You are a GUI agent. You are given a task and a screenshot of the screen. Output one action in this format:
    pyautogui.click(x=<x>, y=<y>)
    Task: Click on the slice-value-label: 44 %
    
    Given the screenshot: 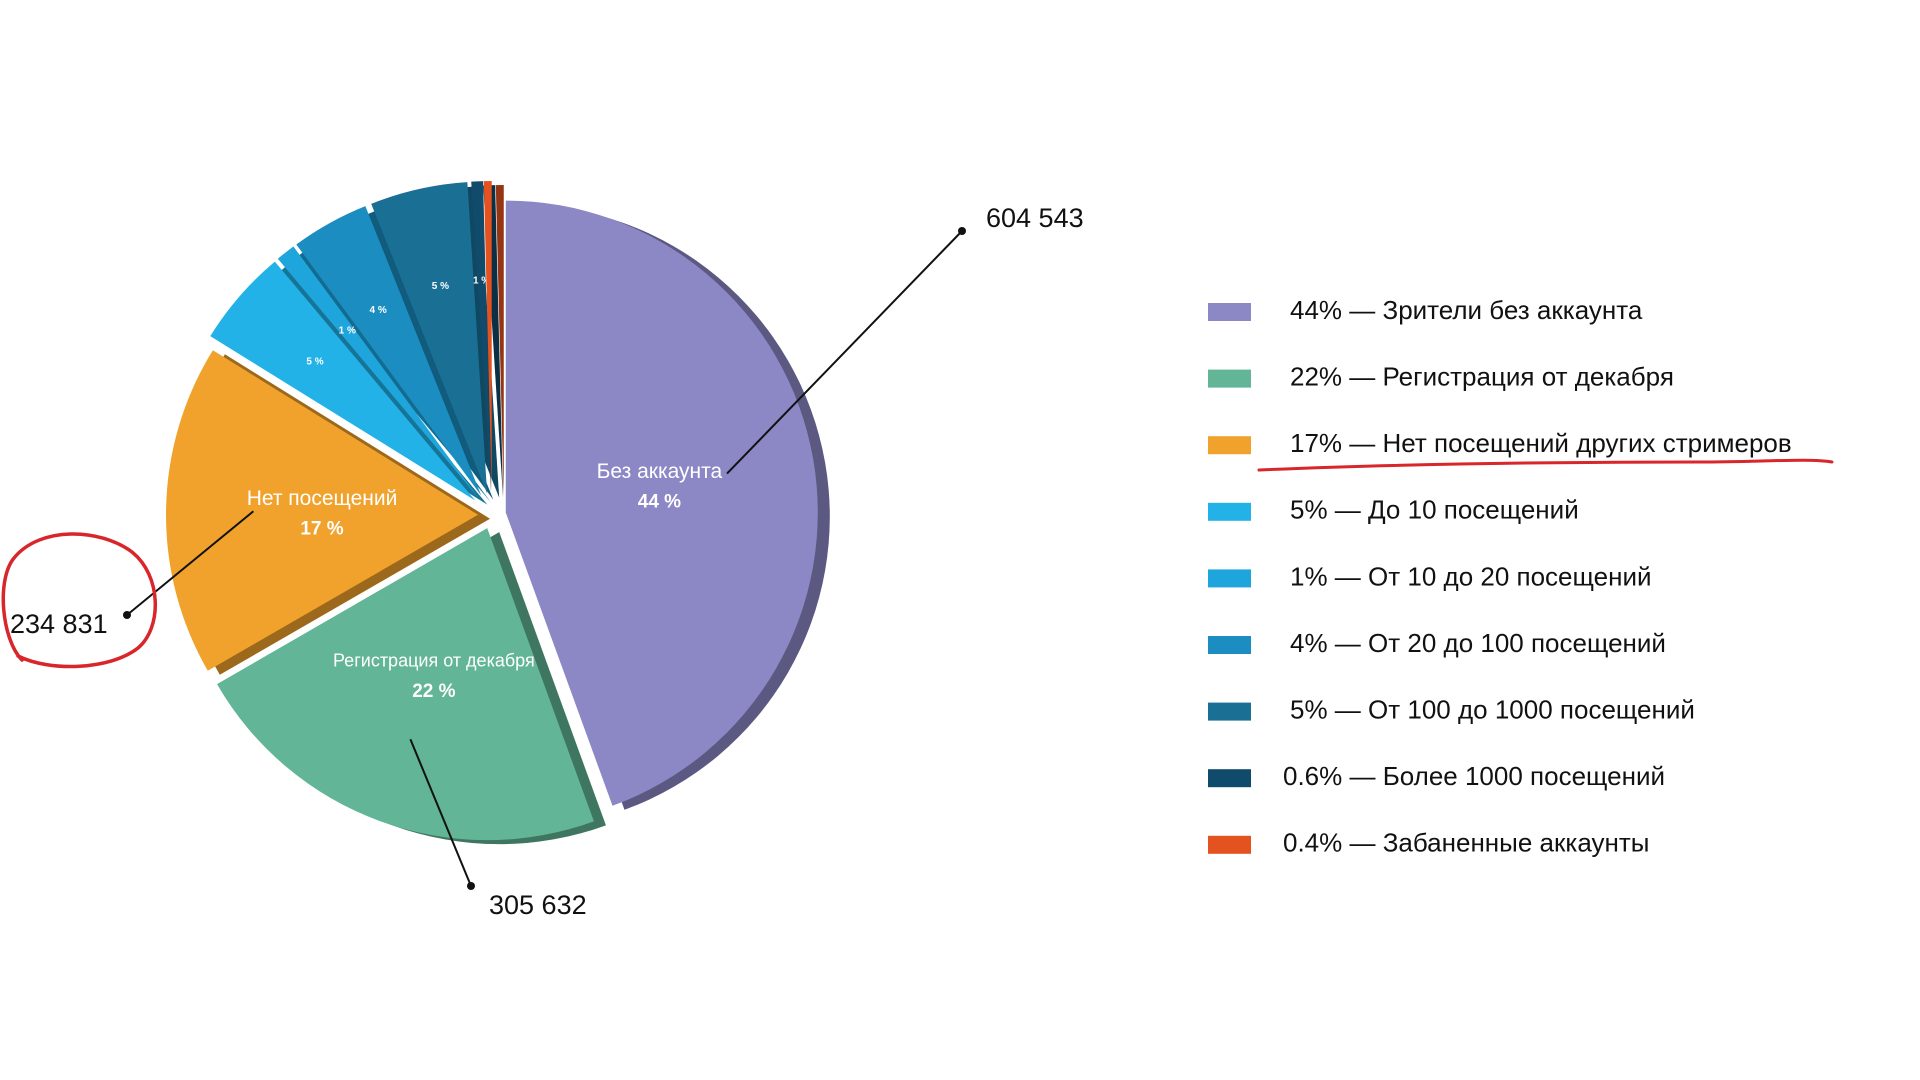 What is the action you would take?
    pyautogui.click(x=659, y=501)
    